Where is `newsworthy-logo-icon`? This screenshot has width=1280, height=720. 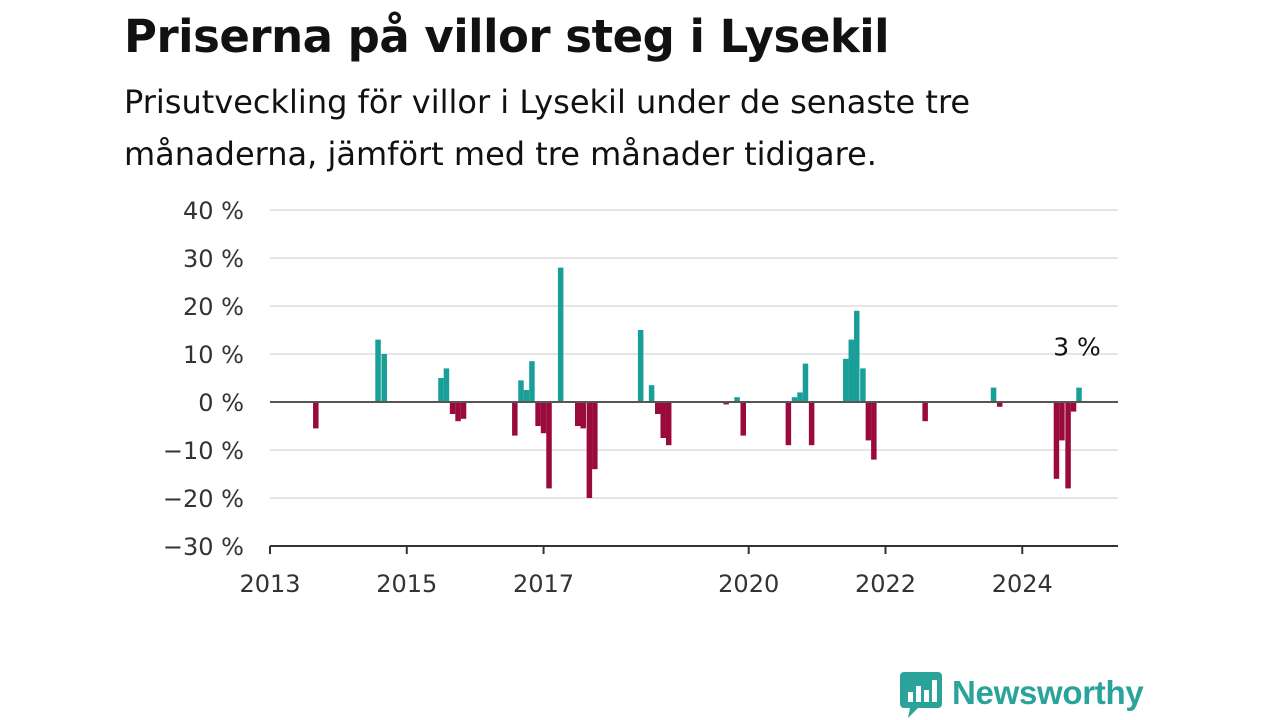
newsworthy-logo-icon is located at coordinates (921, 695).